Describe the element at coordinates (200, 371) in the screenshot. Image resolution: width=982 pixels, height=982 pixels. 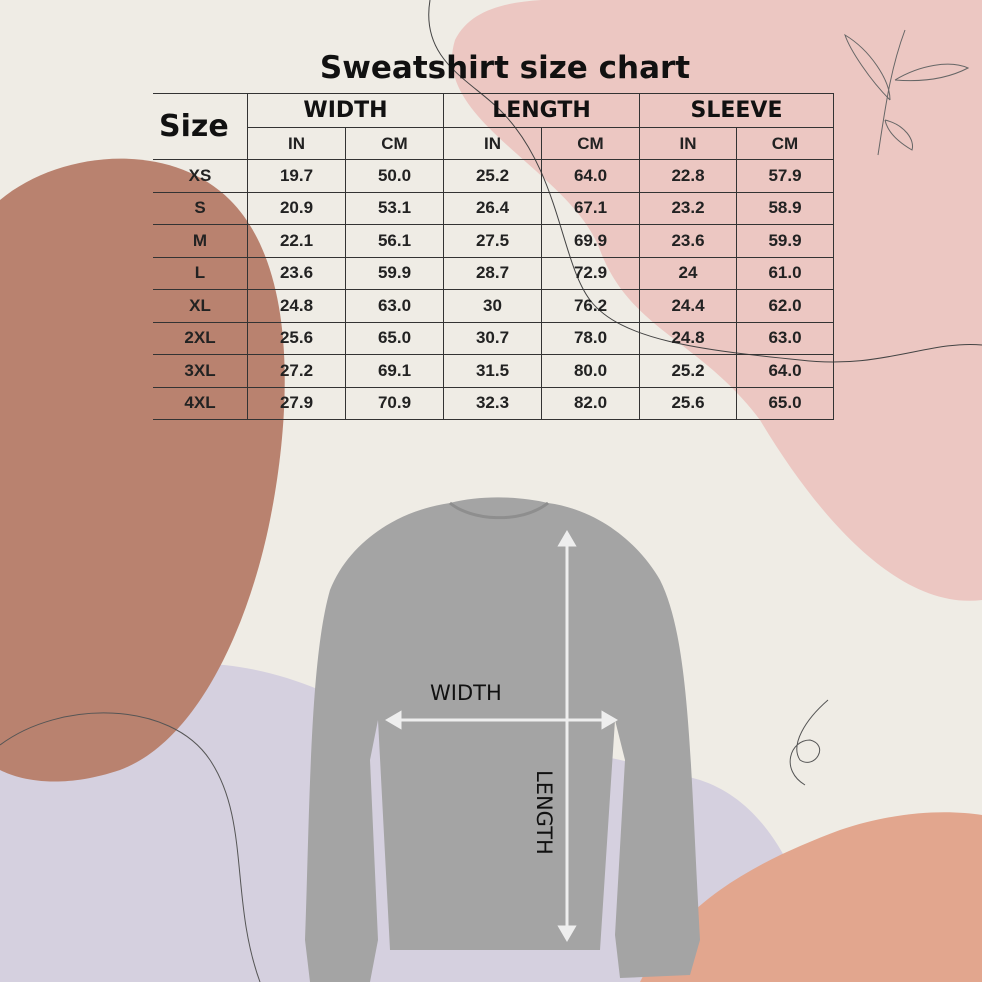
I see `size-cell: 3XL` at that location.